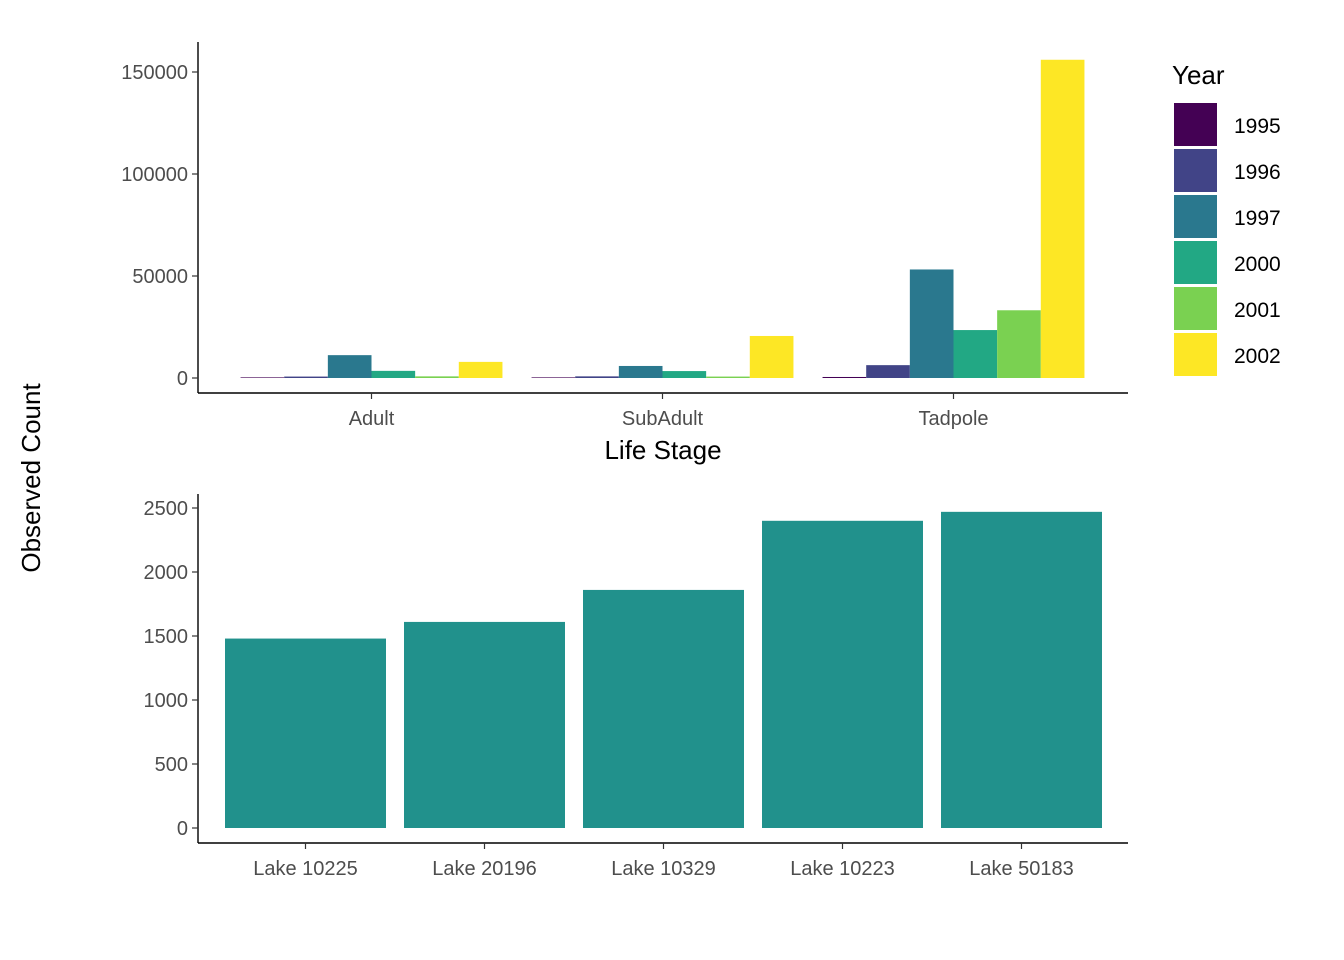 The height and width of the screenshot is (960, 1344). What do you see at coordinates (305, 869) in the screenshot?
I see `bottom-x-tick-label: Lake 10225` at bounding box center [305, 869].